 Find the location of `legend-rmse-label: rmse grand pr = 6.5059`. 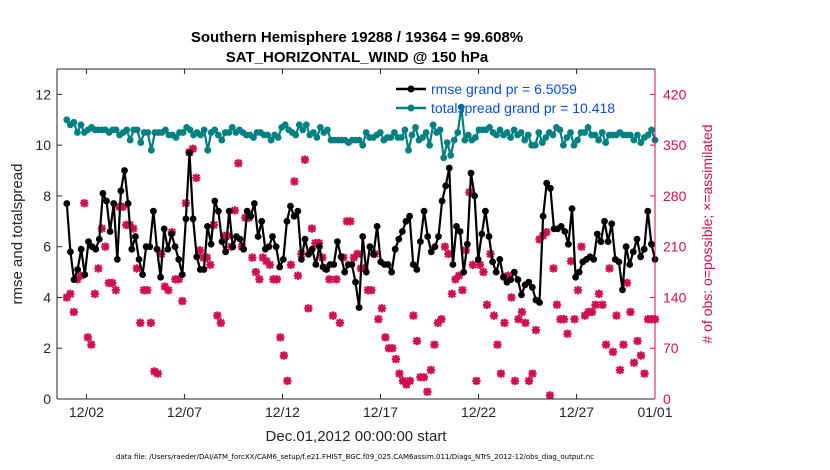

legend-rmse-label: rmse grand pr = 6.5059 is located at coordinates (504, 89).